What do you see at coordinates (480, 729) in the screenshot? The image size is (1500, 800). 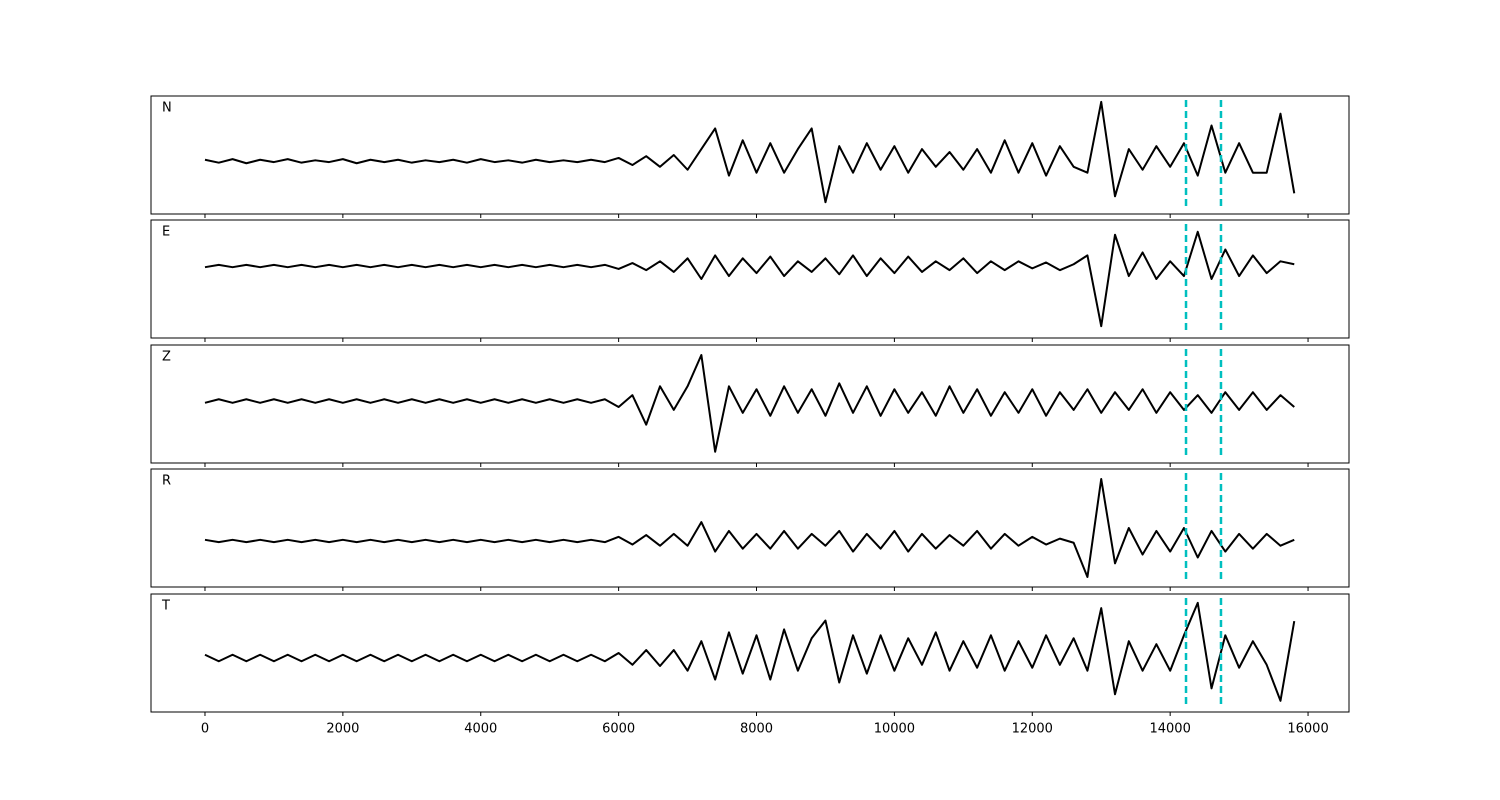 I see `x-tick-label: 4000` at bounding box center [480, 729].